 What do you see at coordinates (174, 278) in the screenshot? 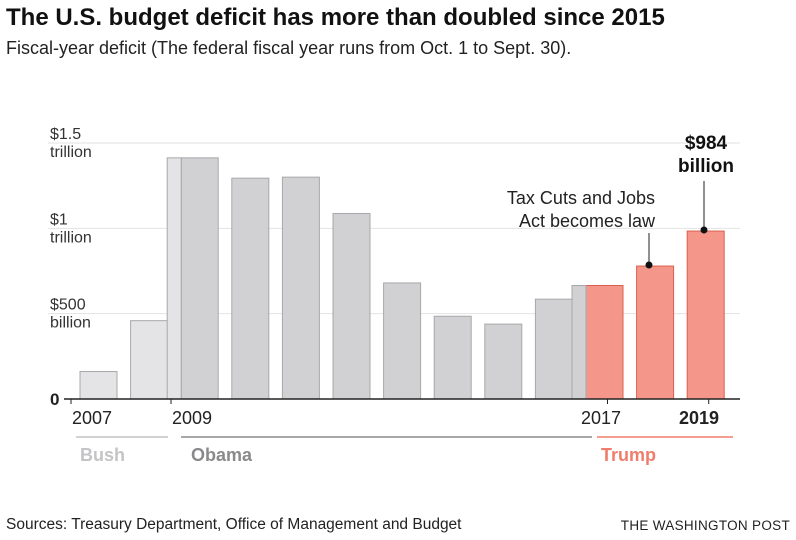
I see `bar-2009-prior-share` at bounding box center [174, 278].